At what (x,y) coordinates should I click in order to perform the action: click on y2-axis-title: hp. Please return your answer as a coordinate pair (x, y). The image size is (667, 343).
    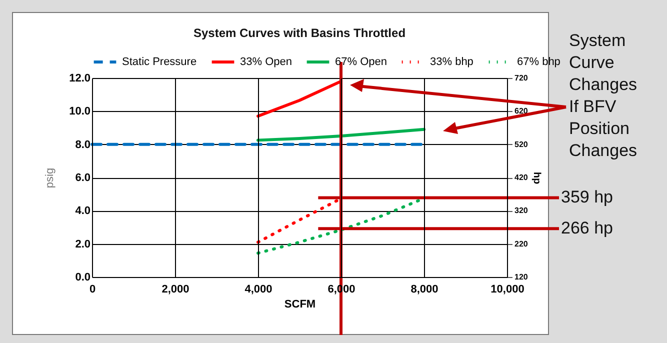
    Looking at the image, I should click on (536, 178).